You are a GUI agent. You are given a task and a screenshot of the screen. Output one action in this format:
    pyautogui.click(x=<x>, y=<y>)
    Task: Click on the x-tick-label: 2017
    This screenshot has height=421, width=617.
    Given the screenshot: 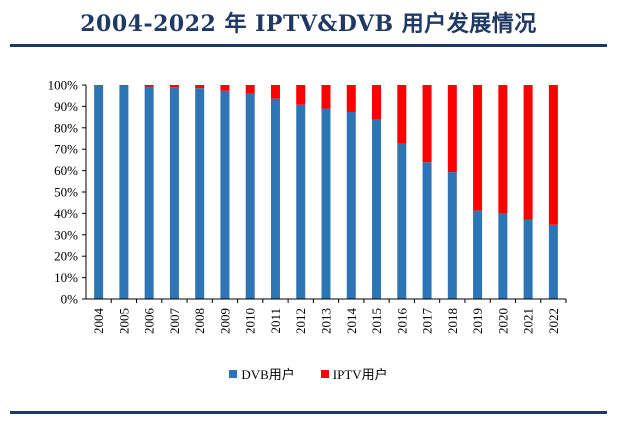 What is the action you would take?
    pyautogui.click(x=427, y=321)
    